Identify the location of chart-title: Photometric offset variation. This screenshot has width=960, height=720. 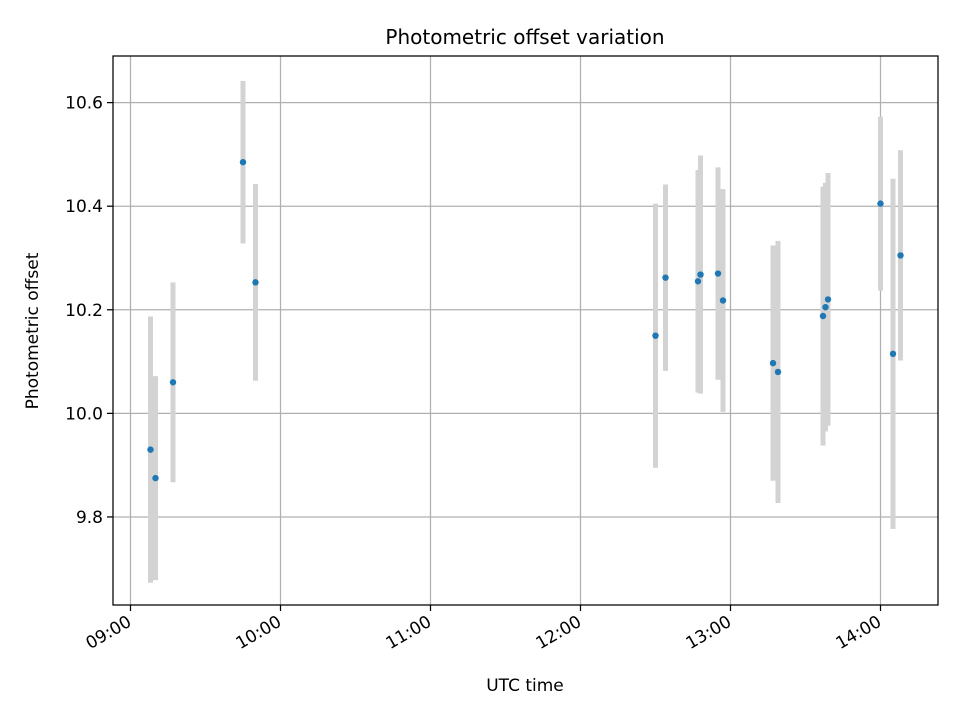
(524, 37).